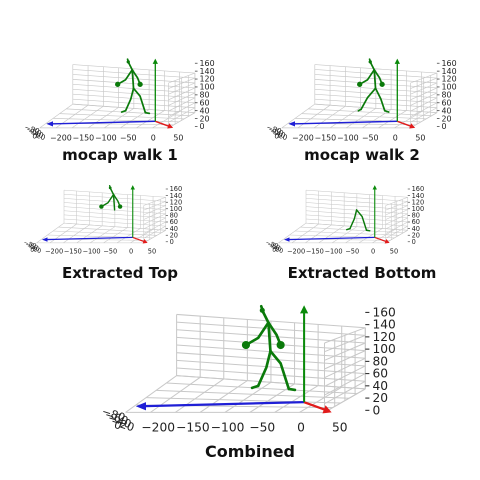  Describe the element at coordinates (147, 113) in the screenshot. I see `right-foot` at that location.